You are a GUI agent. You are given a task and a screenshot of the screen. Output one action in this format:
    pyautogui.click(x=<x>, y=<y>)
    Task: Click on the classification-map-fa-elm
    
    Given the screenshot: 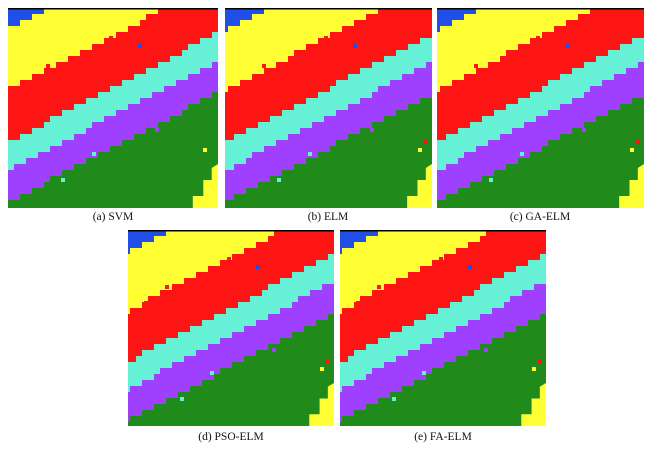 What is the action you would take?
    pyautogui.click(x=443, y=328)
    